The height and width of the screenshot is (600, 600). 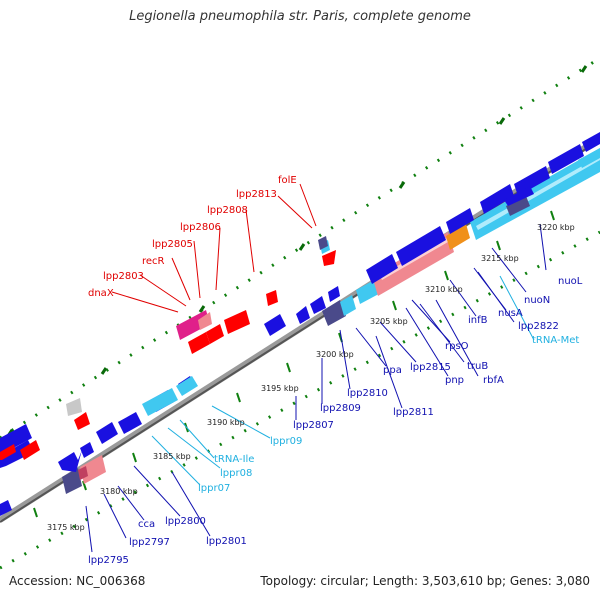 What do you see at coordinates (172, 244) in the screenshot?
I see `gene-label-lpp2805: lpp2805` at bounding box center [172, 244].